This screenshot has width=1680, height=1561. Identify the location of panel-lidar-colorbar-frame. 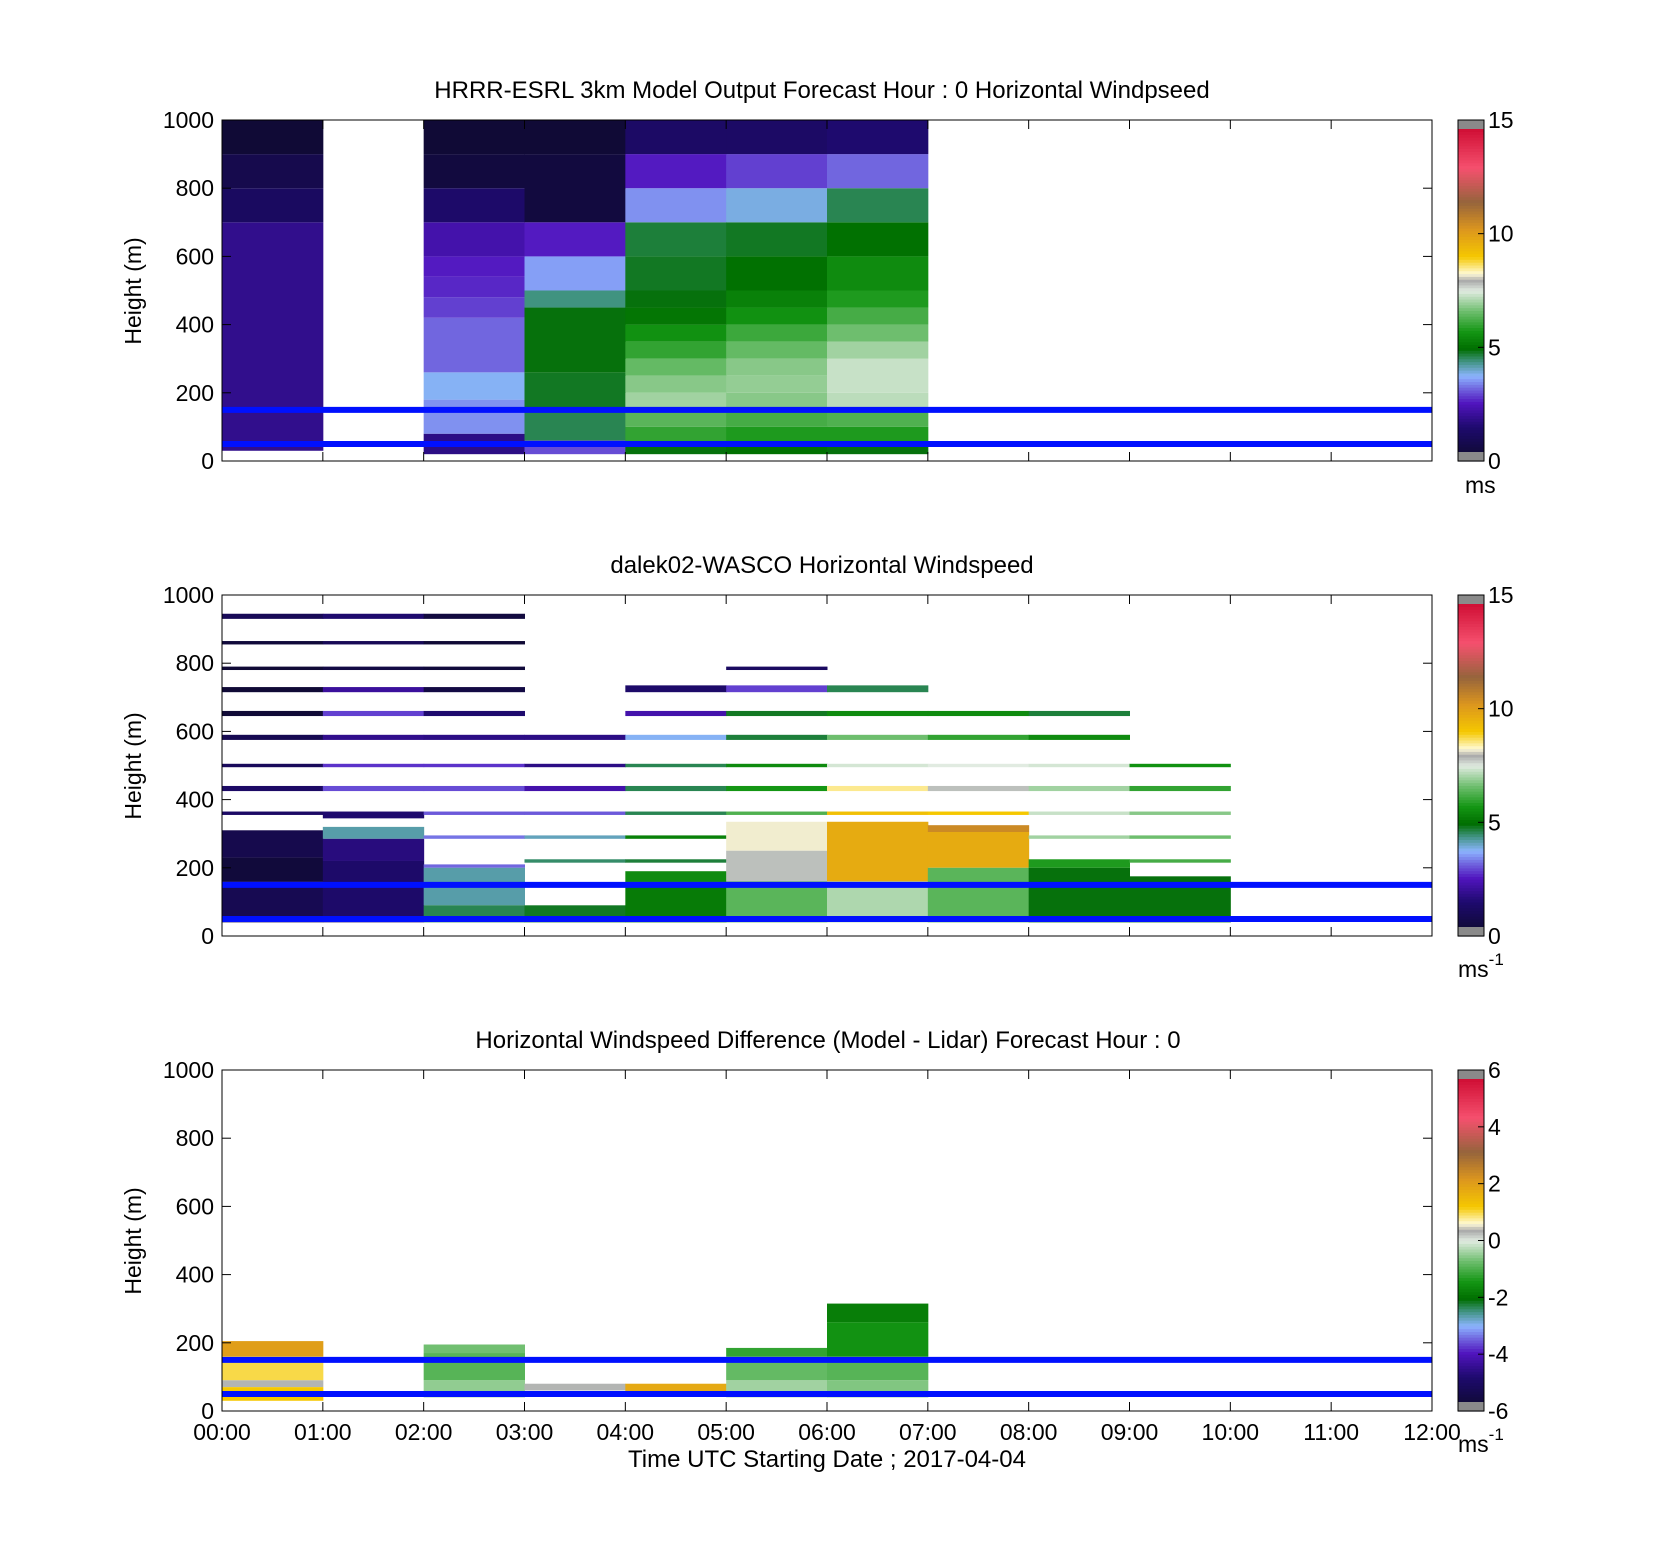
(1471, 765).